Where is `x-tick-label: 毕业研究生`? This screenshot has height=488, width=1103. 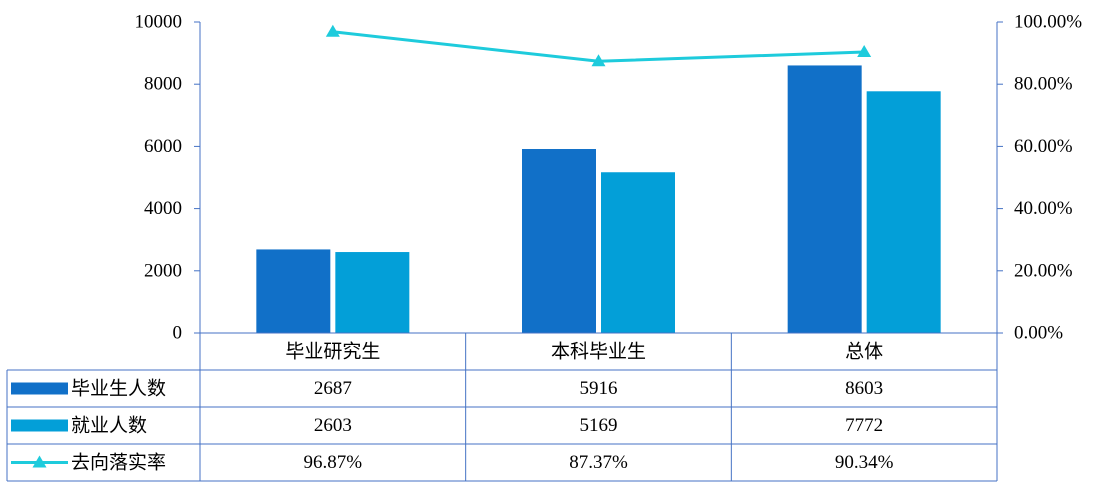
x-tick-label: 毕业研究生 is located at coordinates (332, 352).